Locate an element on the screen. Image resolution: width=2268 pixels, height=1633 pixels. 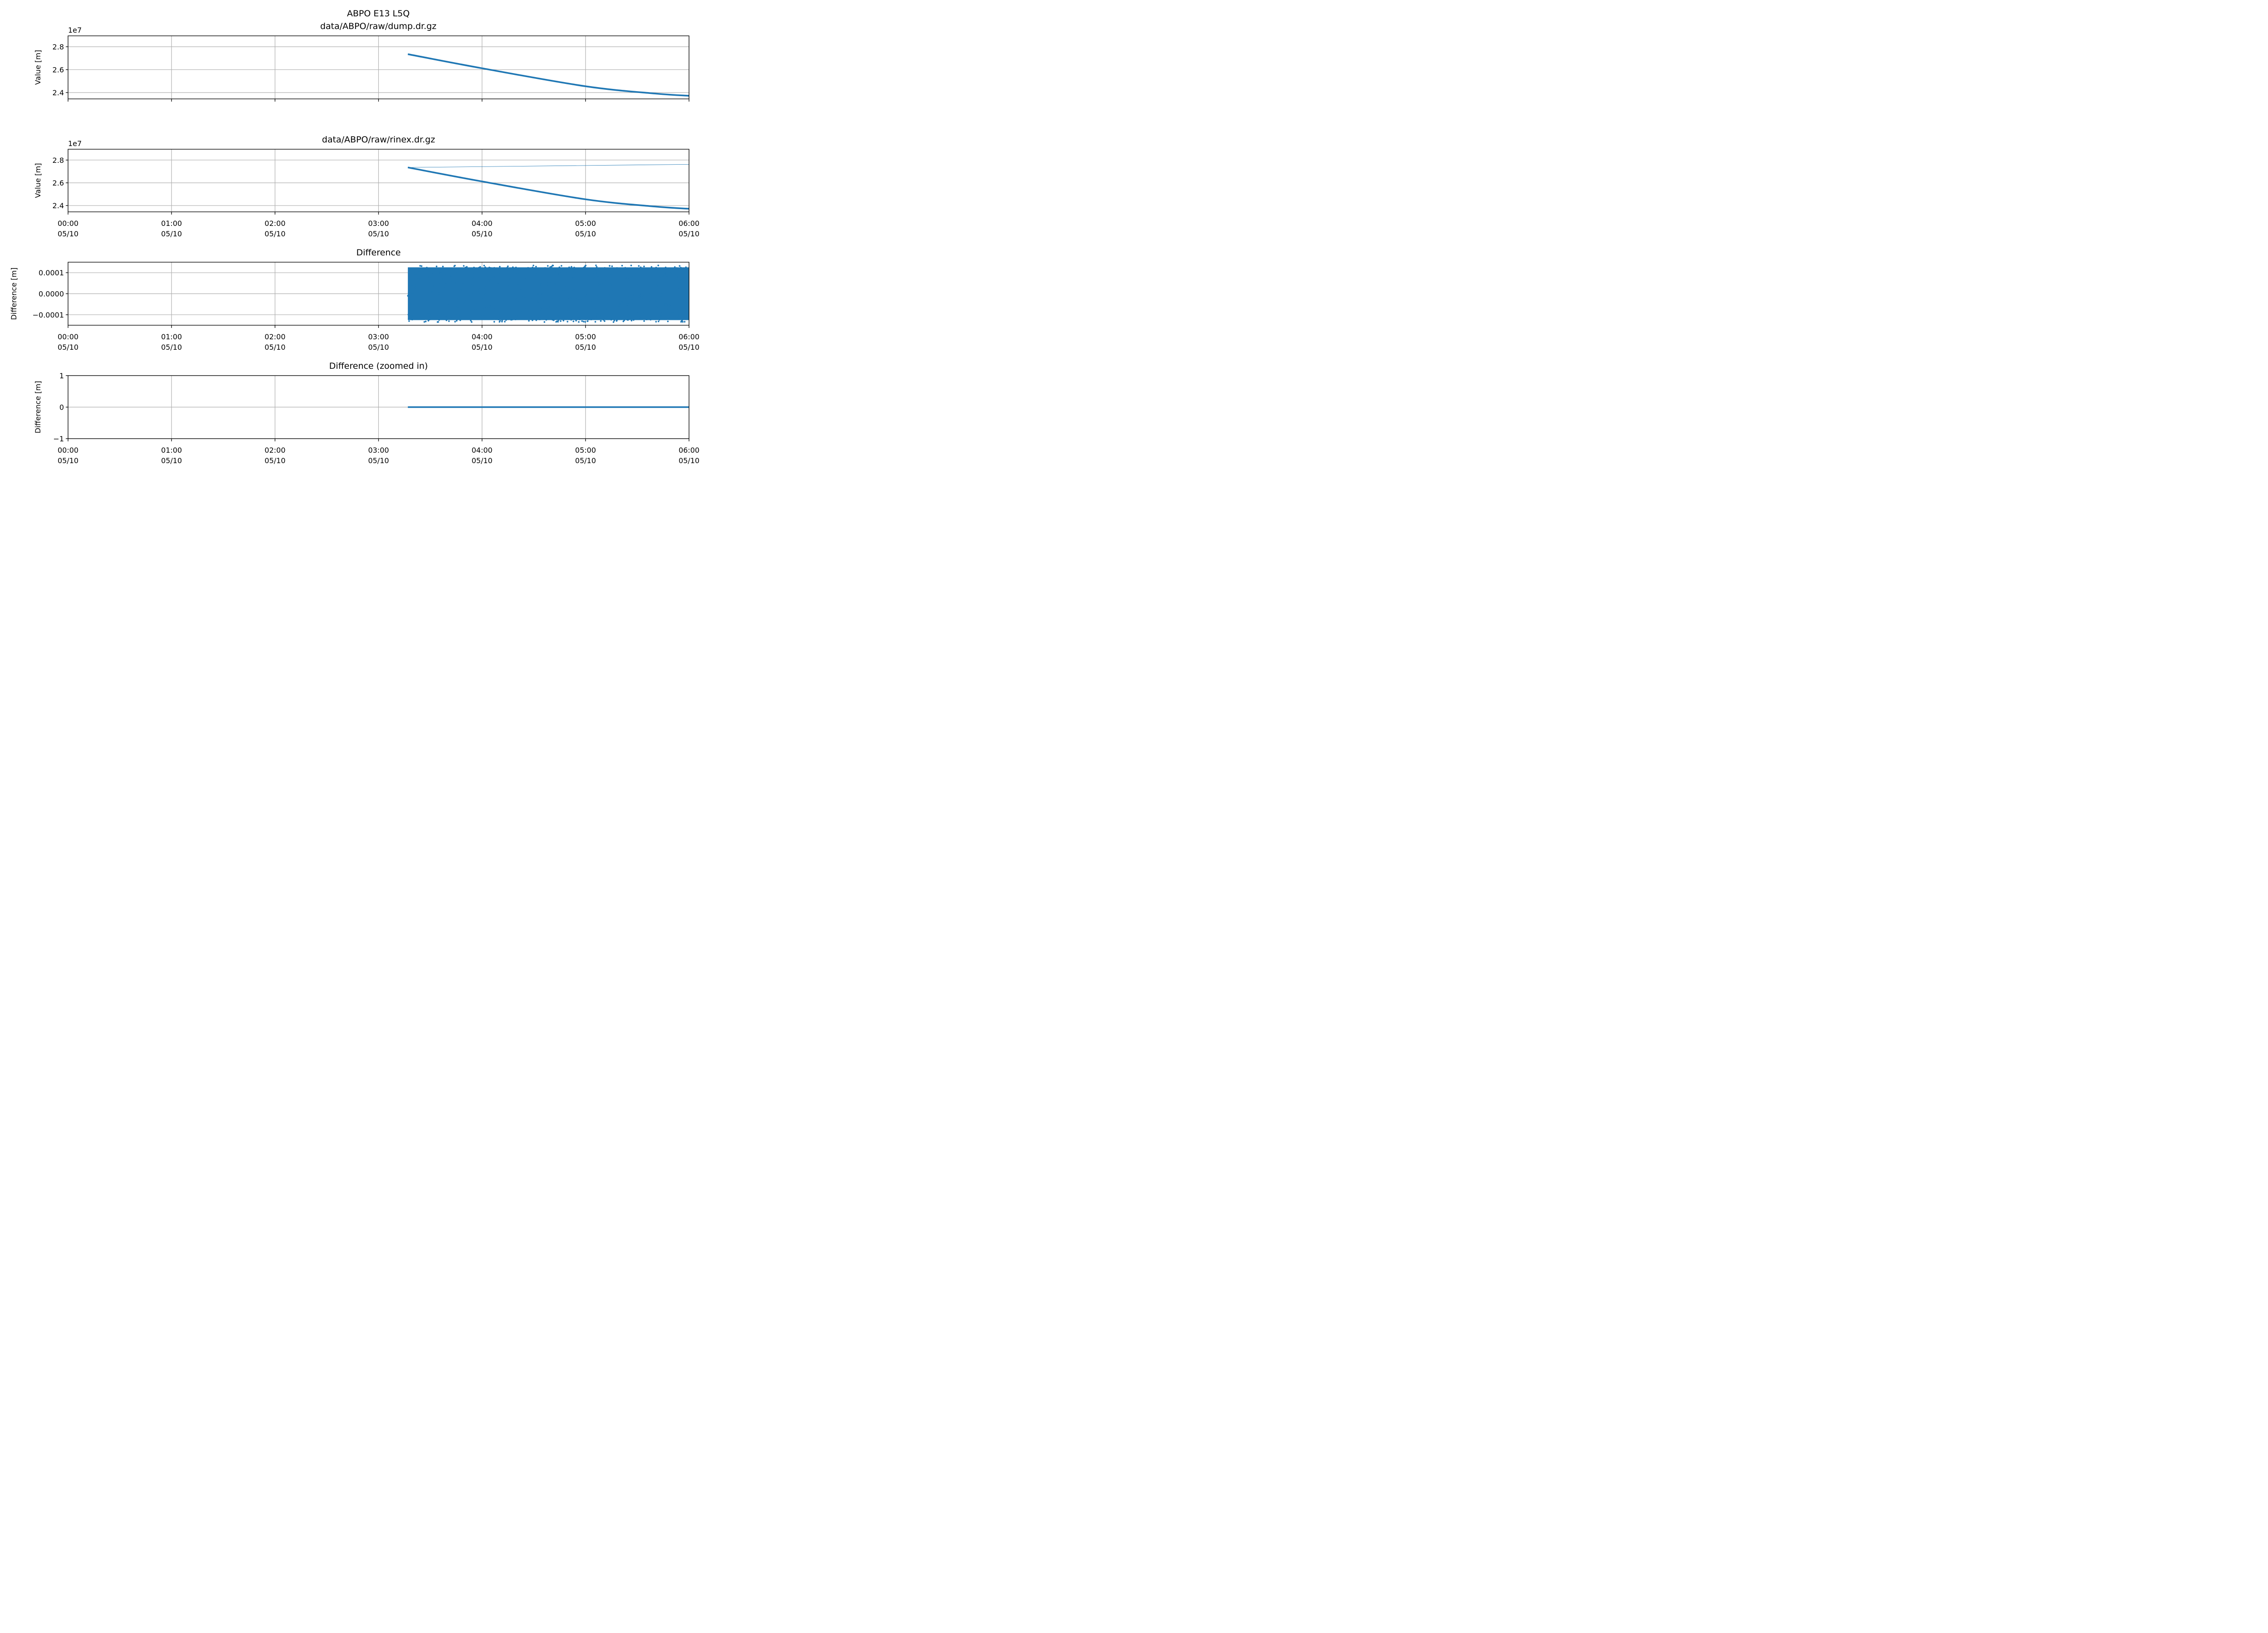
series-group is located at coordinates (548, 187).